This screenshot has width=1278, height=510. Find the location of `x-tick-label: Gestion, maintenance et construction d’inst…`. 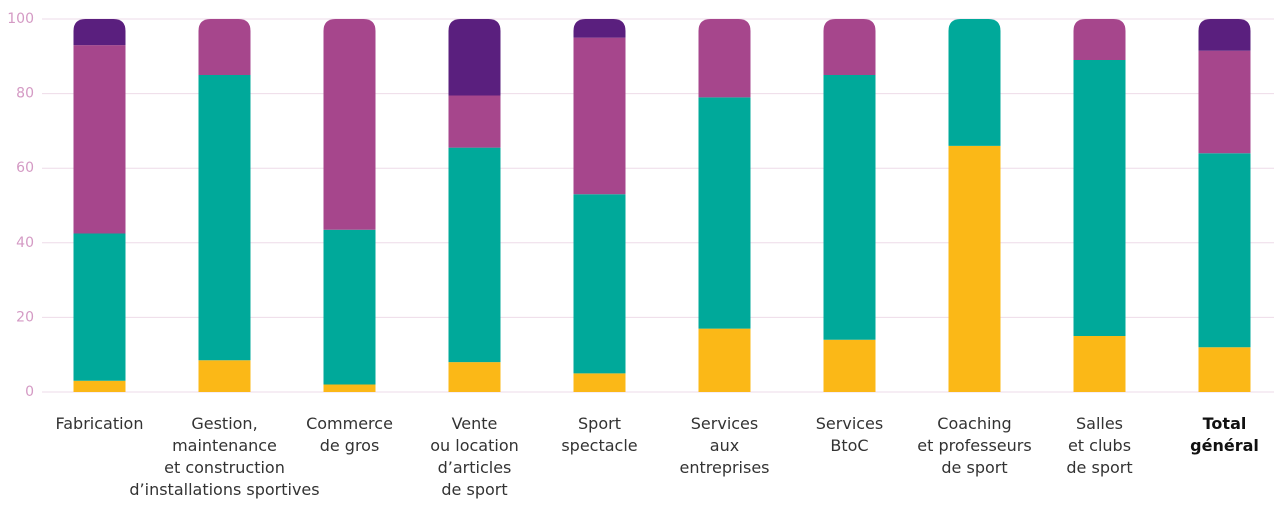

x-tick-label: Gestion, maintenance et construction d’inst… is located at coordinates (224, 456).